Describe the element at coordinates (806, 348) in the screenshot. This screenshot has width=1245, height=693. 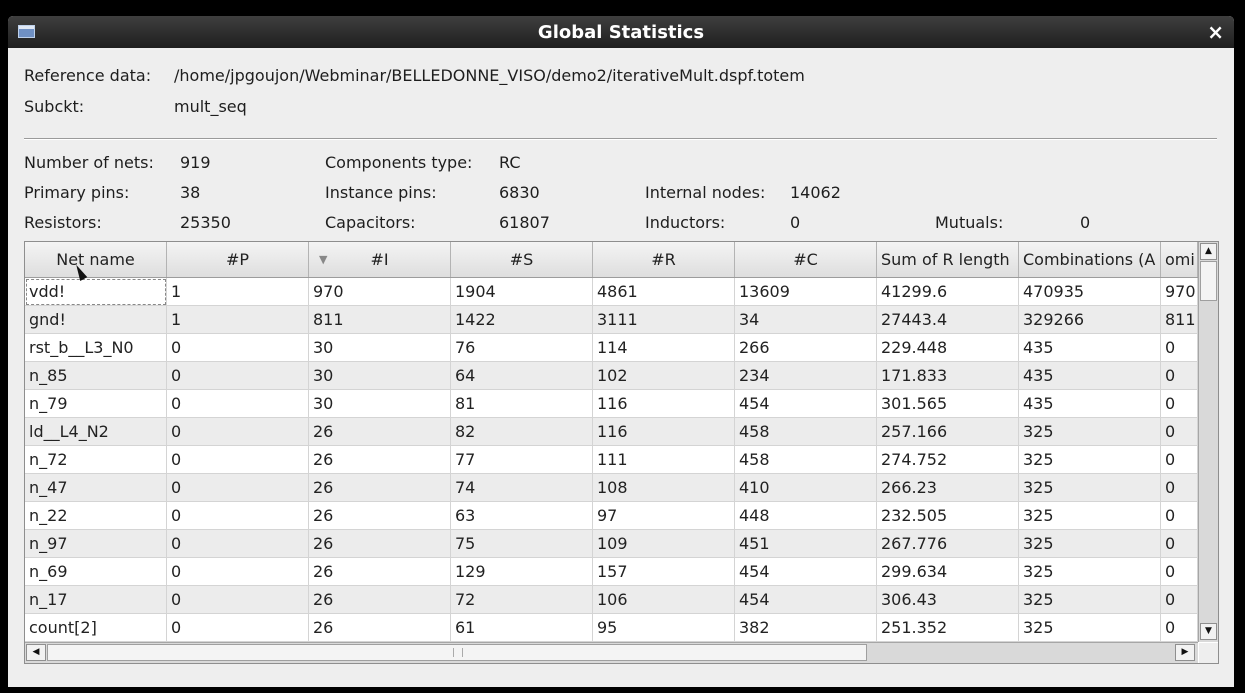
I see `table-cell: 266` at that location.